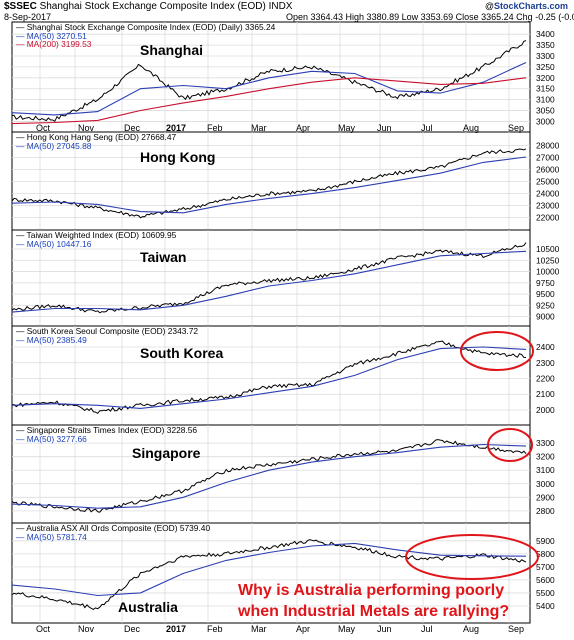 The width and height of the screenshot is (574, 640). I want to click on copyright-mark: @, so click(489, 6).